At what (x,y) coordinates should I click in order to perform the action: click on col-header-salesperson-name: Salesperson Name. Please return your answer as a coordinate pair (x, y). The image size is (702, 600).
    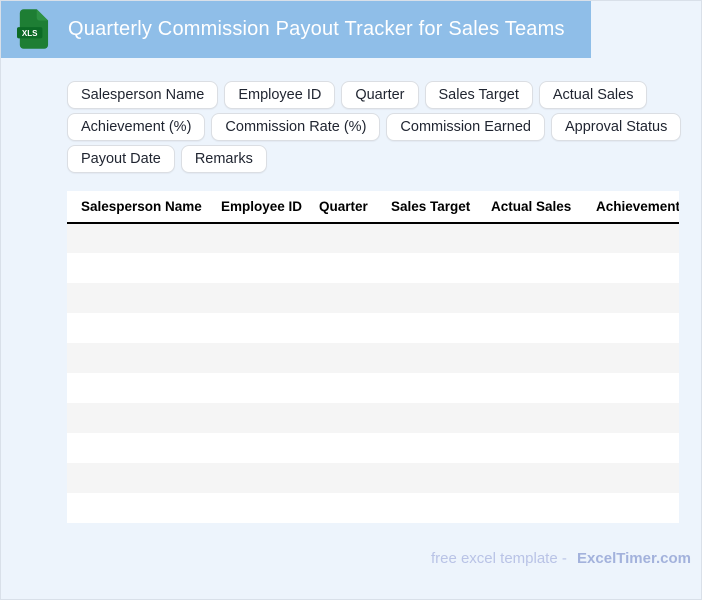
    Looking at the image, I should click on (137, 207).